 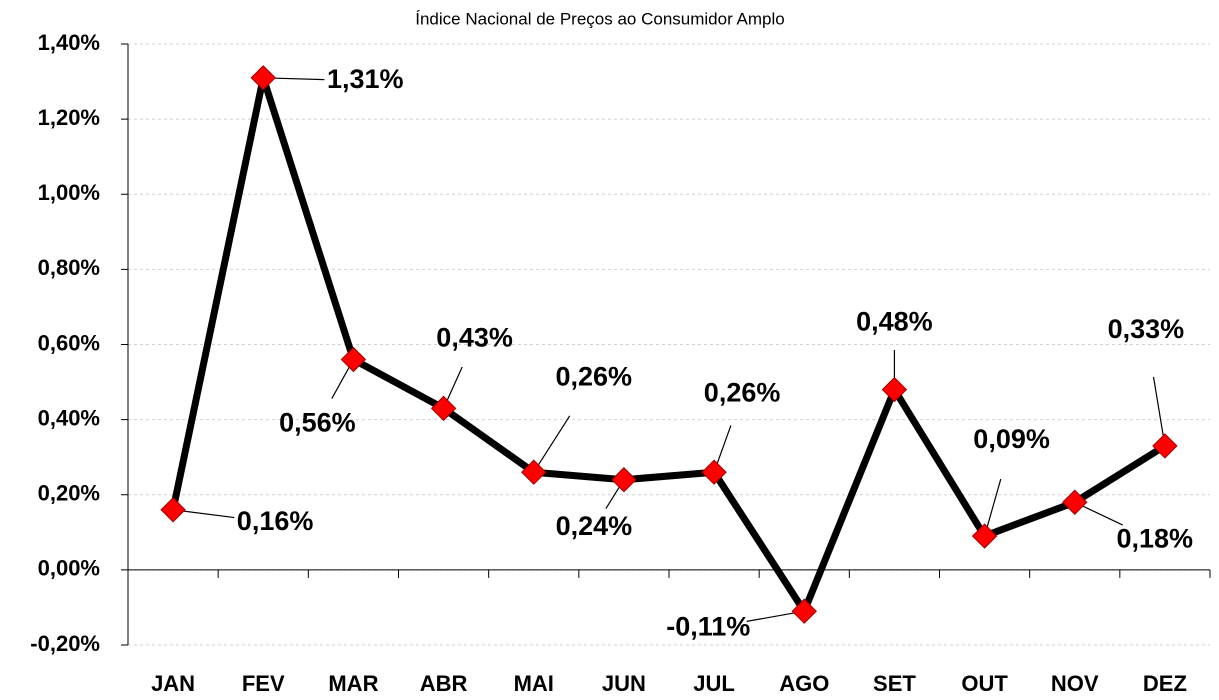 I want to click on x-tick-label: AGO, so click(x=804, y=683).